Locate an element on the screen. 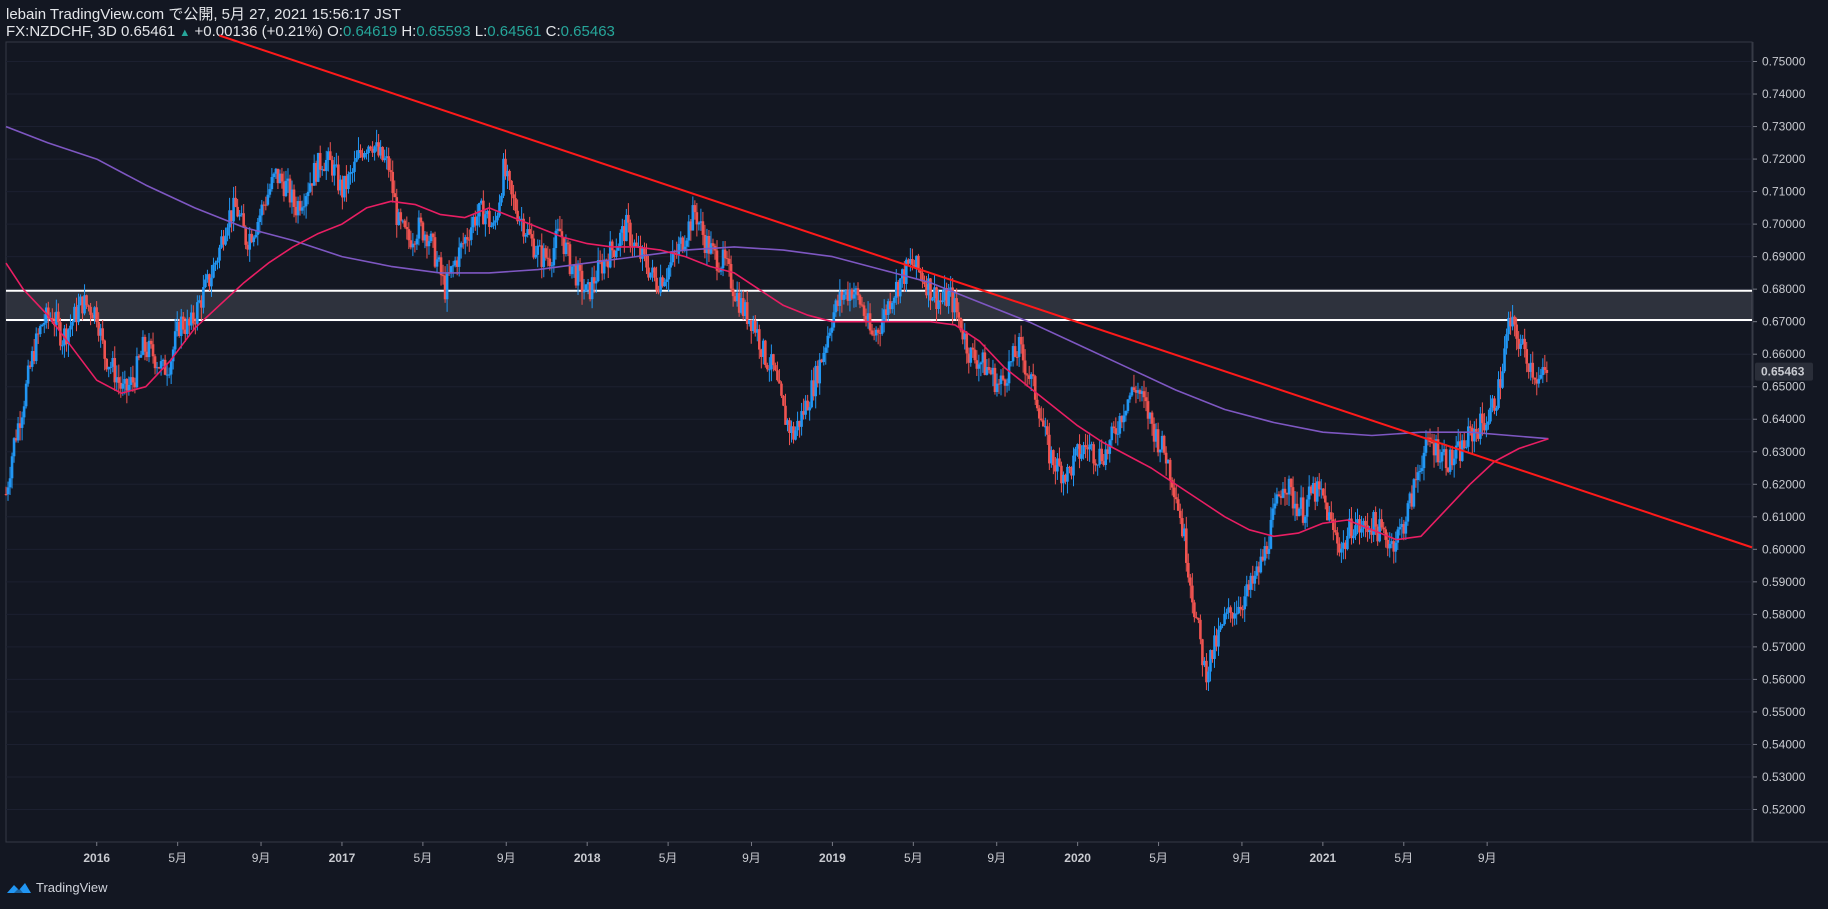 The width and height of the screenshot is (1828, 909). high-value: 0.65593 is located at coordinates (443, 31).